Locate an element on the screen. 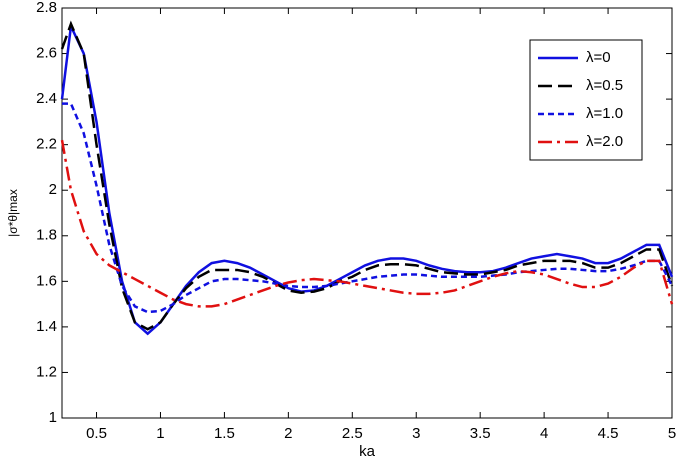 The image size is (677, 462). y-tick-label: 1.8 is located at coordinates (46, 235).